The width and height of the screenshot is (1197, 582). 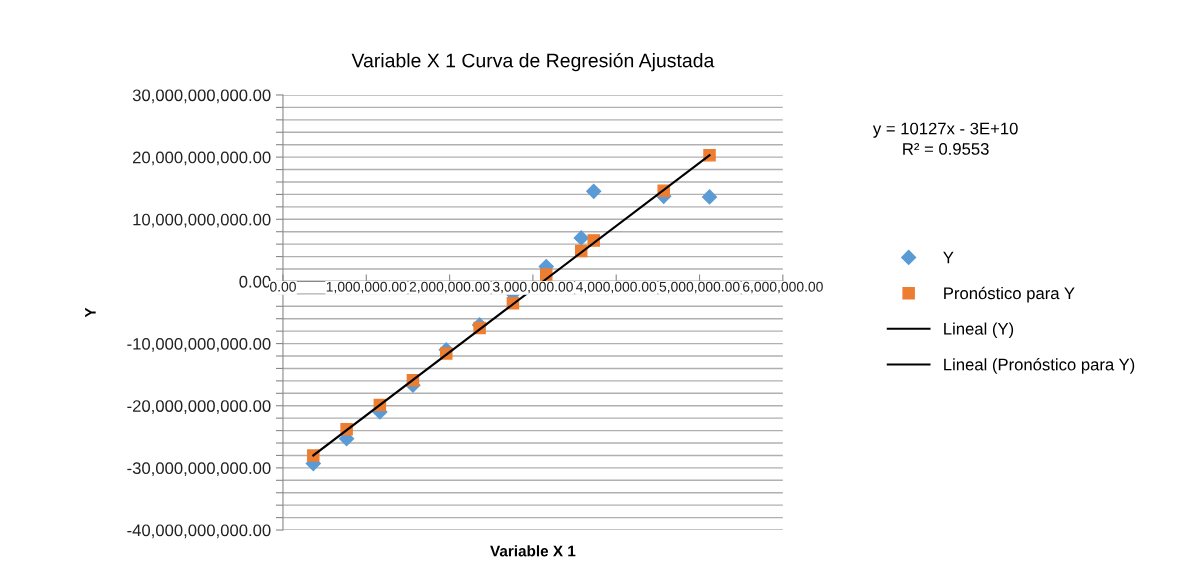 I want to click on y-tick-label: 30,000,000,000.00, so click(x=201, y=96).